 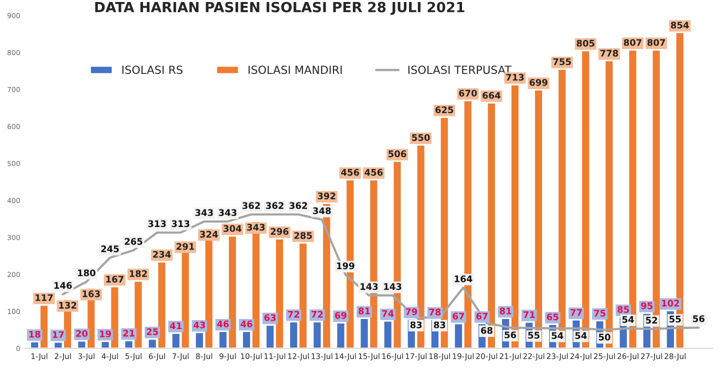 I want to click on legend-label: ISOLASI TERPUSAT, so click(x=460, y=70).